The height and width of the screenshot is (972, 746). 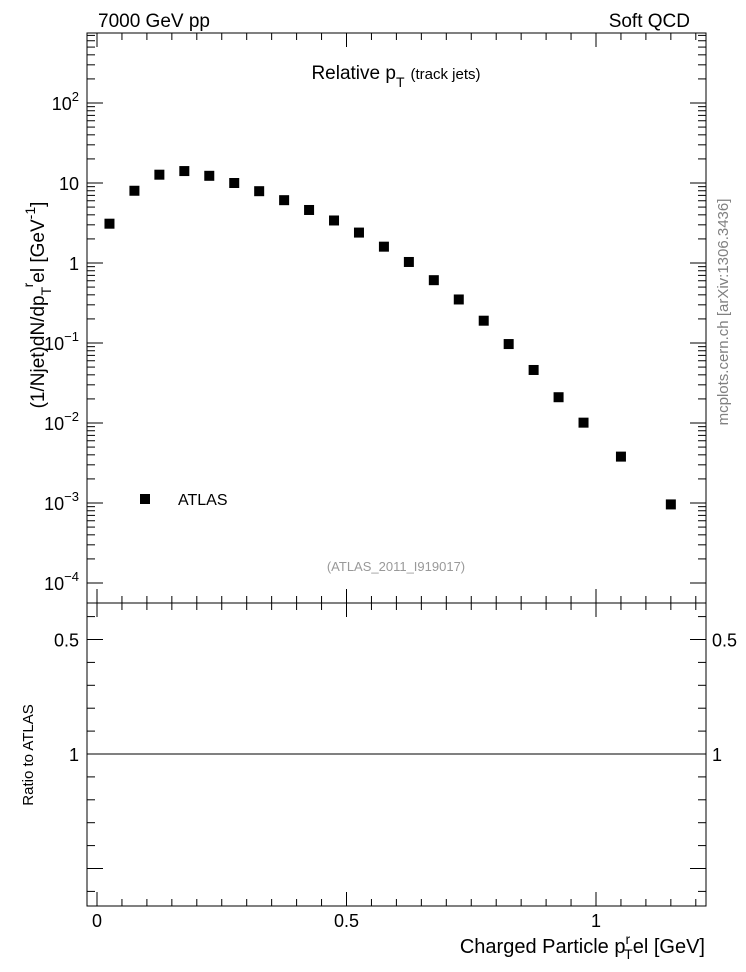 I want to click on y-tick-label: 10⁻¹, so click(x=61, y=341).